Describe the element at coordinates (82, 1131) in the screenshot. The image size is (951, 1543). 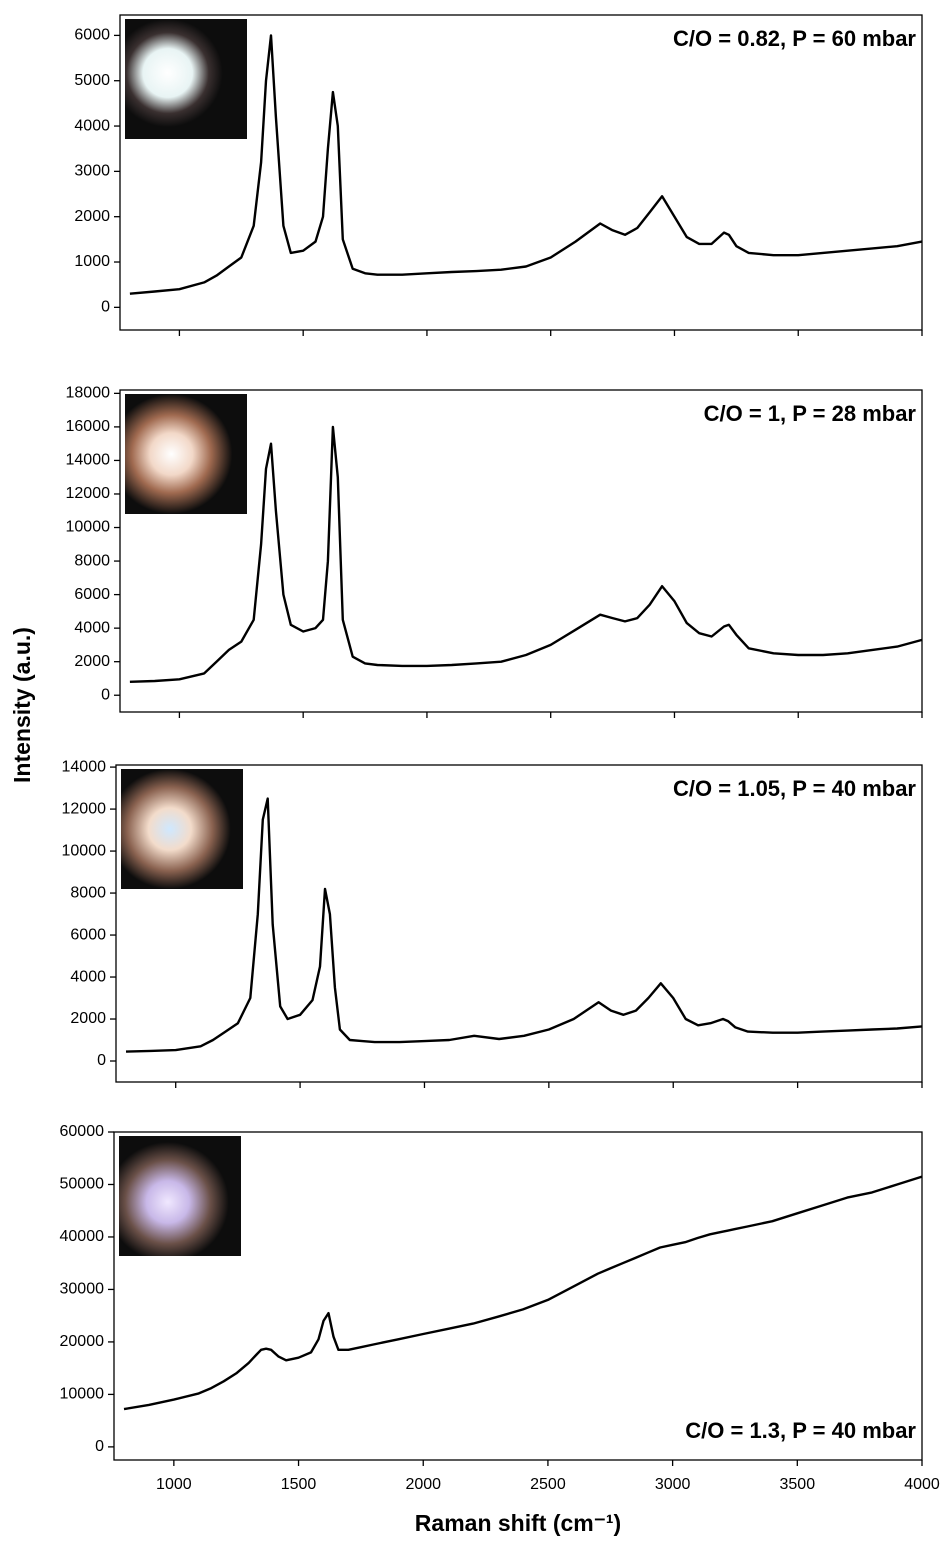
I see `y-tick-label: 60000` at that location.